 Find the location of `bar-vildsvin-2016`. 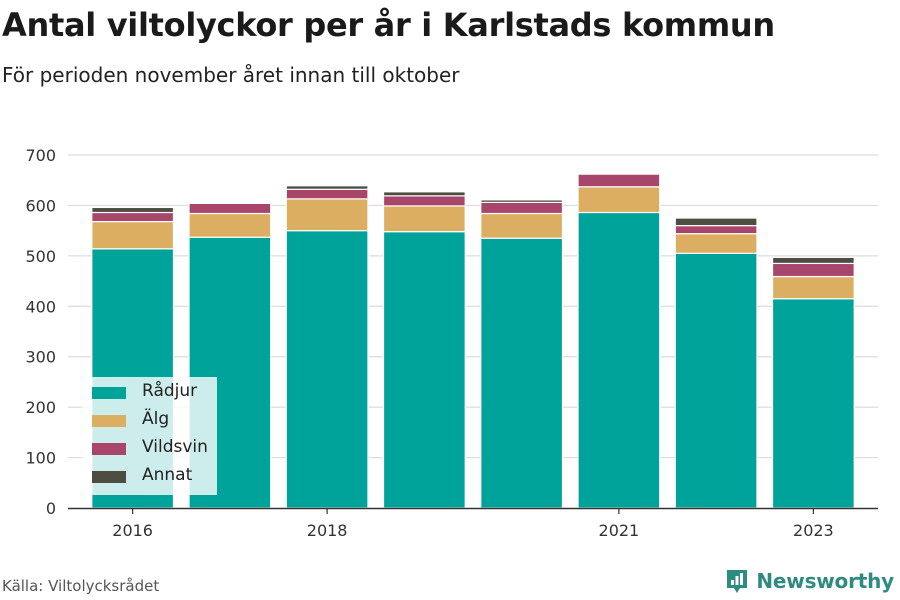

bar-vildsvin-2016 is located at coordinates (133, 217).